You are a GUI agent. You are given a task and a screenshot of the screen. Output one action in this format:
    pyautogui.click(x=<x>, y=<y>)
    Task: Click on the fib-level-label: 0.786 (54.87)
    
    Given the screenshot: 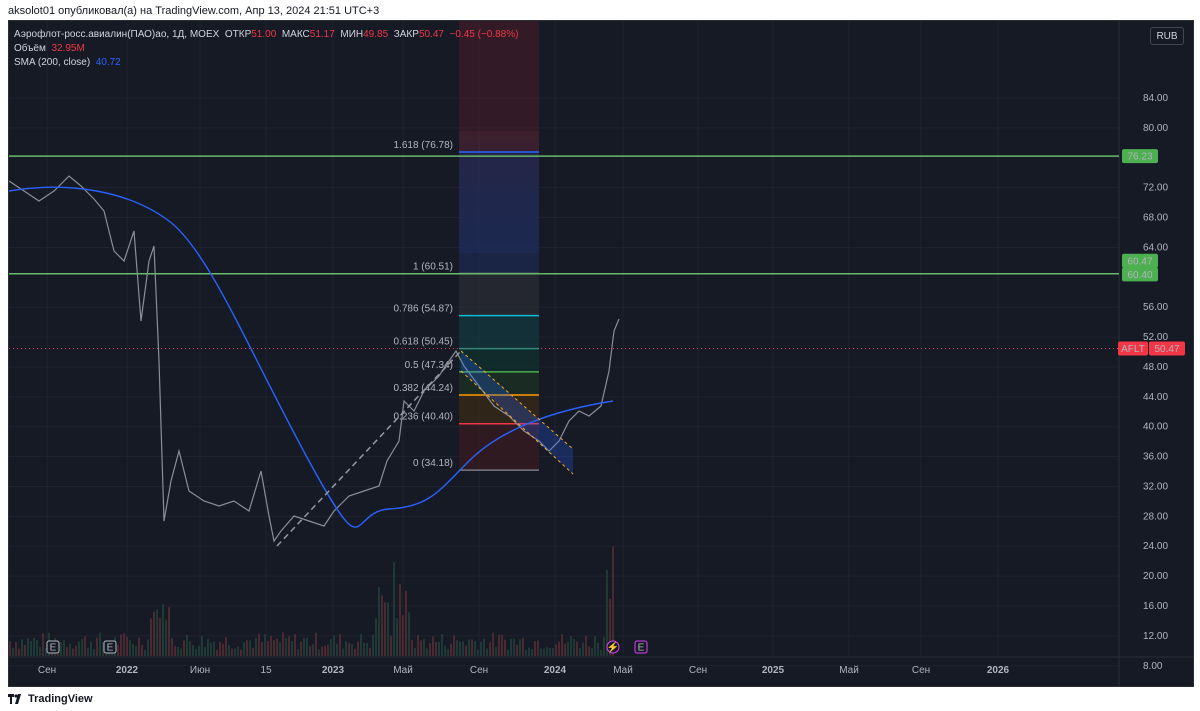 What is the action you would take?
    pyautogui.click(x=424, y=309)
    